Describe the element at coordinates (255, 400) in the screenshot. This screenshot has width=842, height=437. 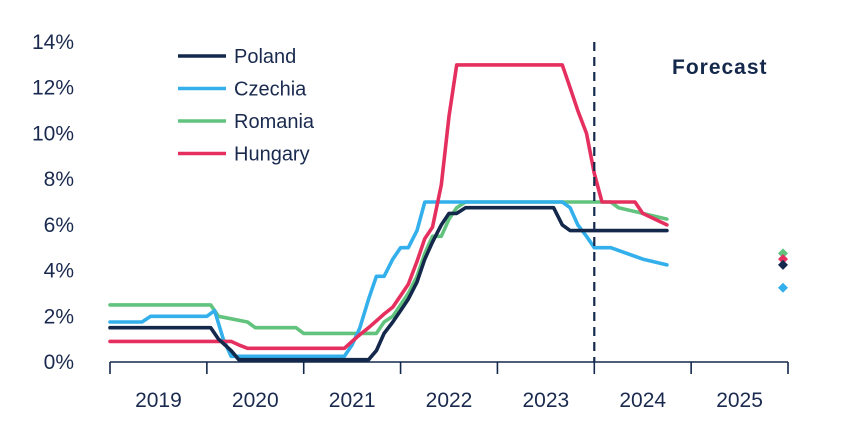
I see `x-tick-label: 2020` at that location.